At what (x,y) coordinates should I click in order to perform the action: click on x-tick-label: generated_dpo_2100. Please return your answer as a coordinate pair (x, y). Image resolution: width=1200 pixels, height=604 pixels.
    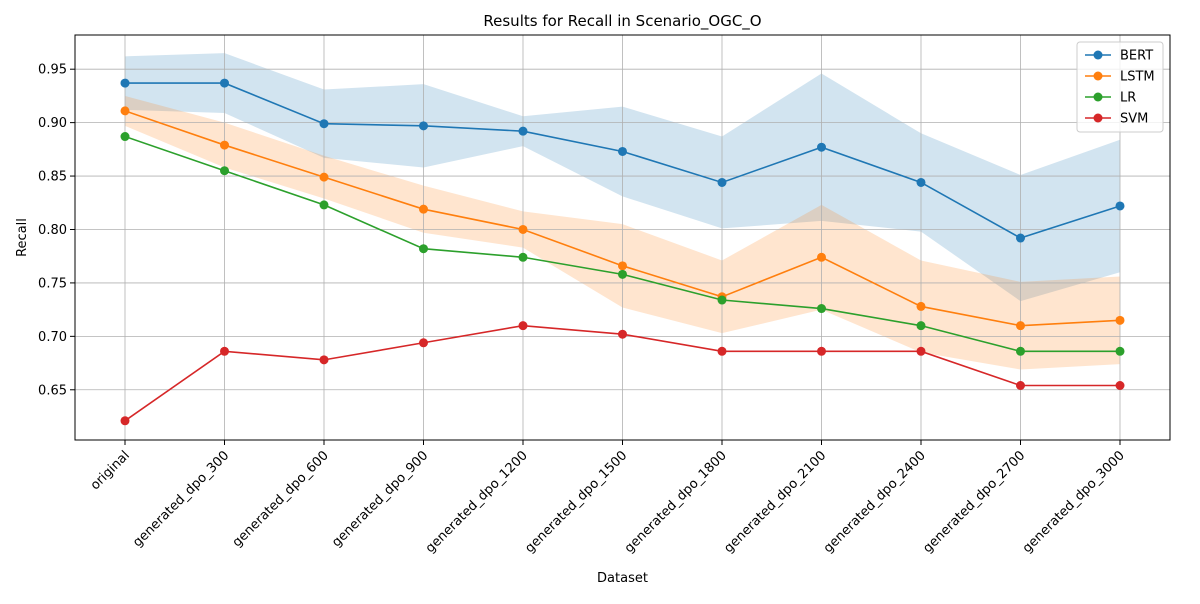
    Looking at the image, I should click on (775, 502).